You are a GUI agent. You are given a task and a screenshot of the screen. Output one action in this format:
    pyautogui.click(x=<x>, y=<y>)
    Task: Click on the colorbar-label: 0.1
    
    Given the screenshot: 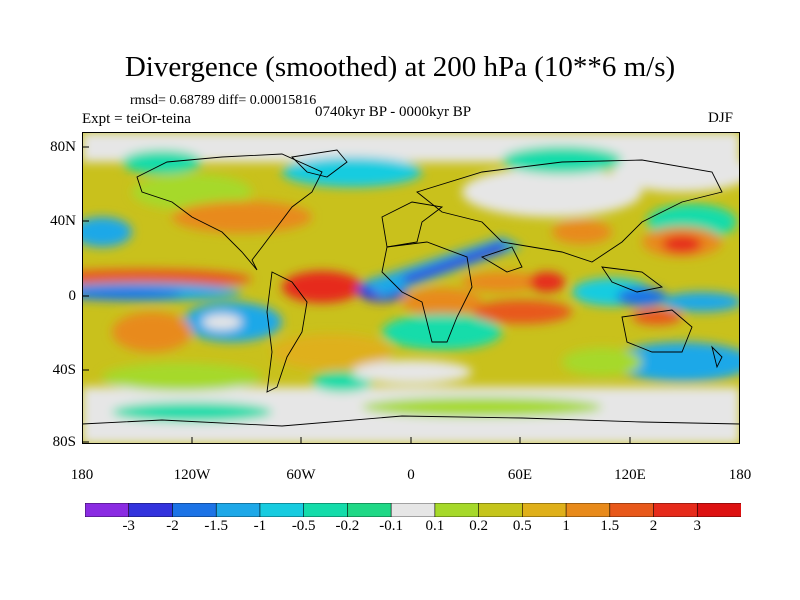 What is the action you would take?
    pyautogui.click(x=435, y=526)
    